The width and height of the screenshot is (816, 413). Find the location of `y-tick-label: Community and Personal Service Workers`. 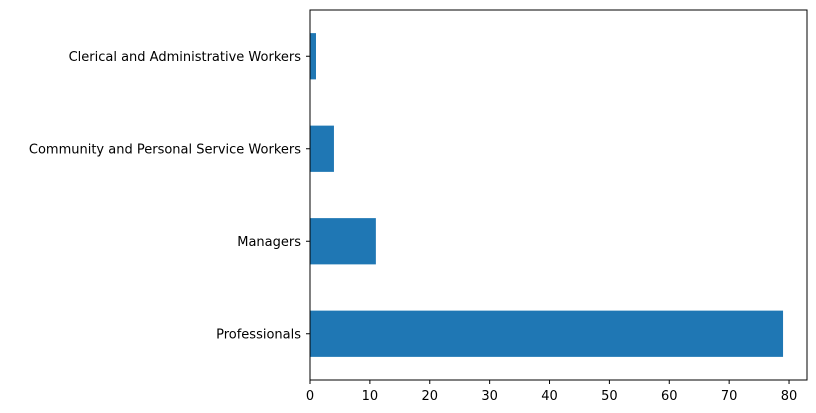

y-tick-label: Community and Personal Service Workers is located at coordinates (165, 149).